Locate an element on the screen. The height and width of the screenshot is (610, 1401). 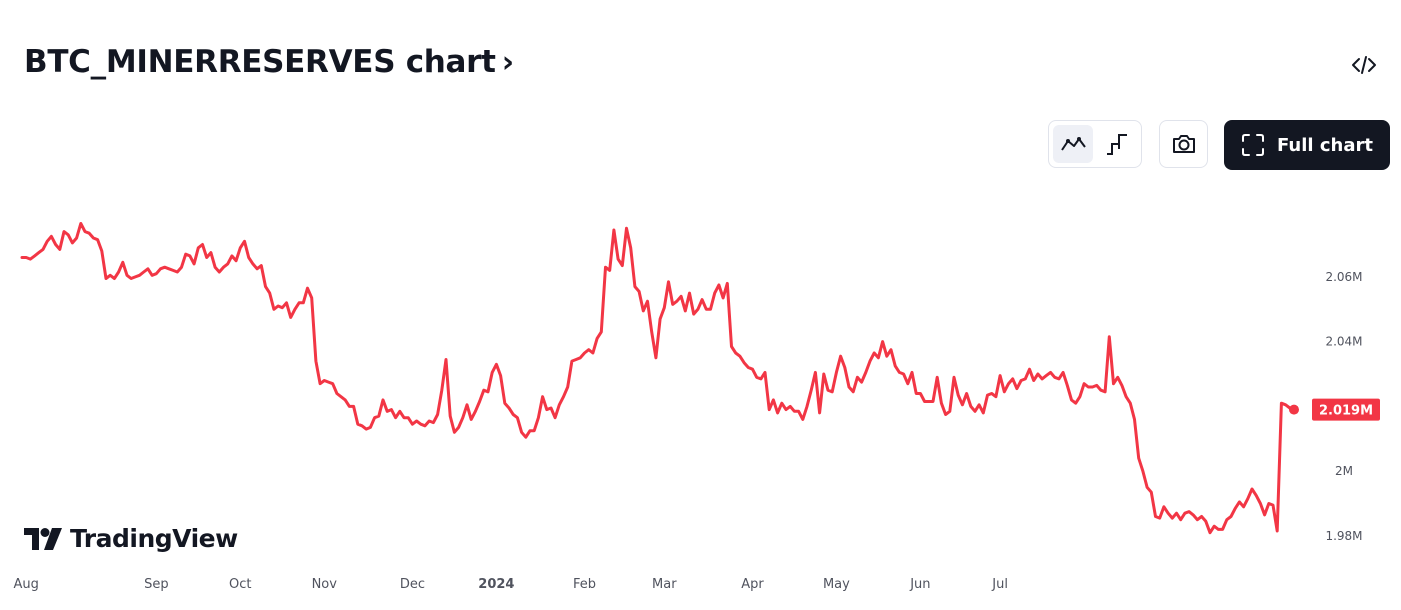
y-tick-label: 2.04M is located at coordinates (1343, 342).